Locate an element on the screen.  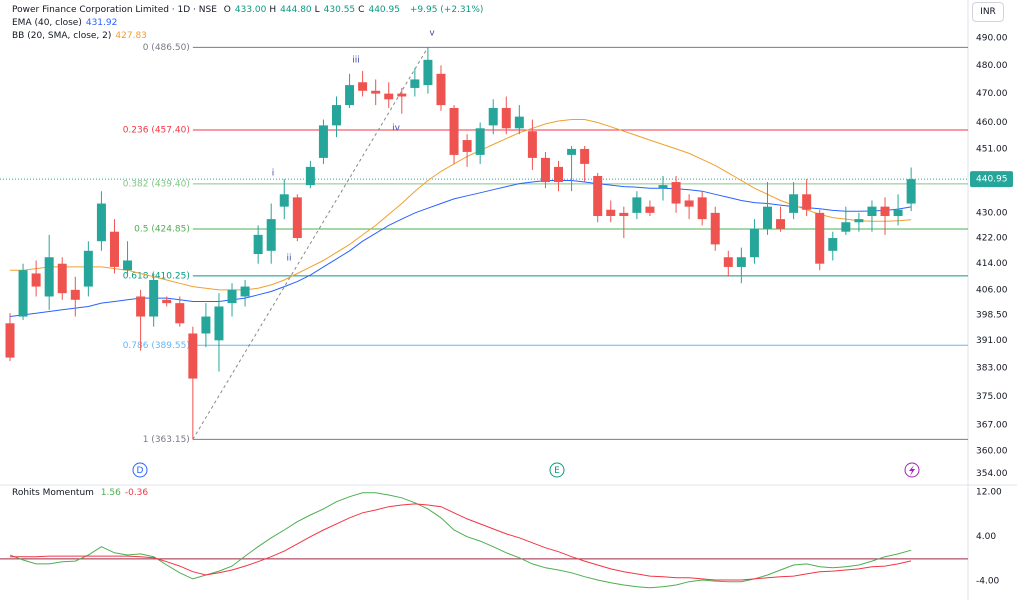
wave-label: ii is located at coordinates (288, 259).